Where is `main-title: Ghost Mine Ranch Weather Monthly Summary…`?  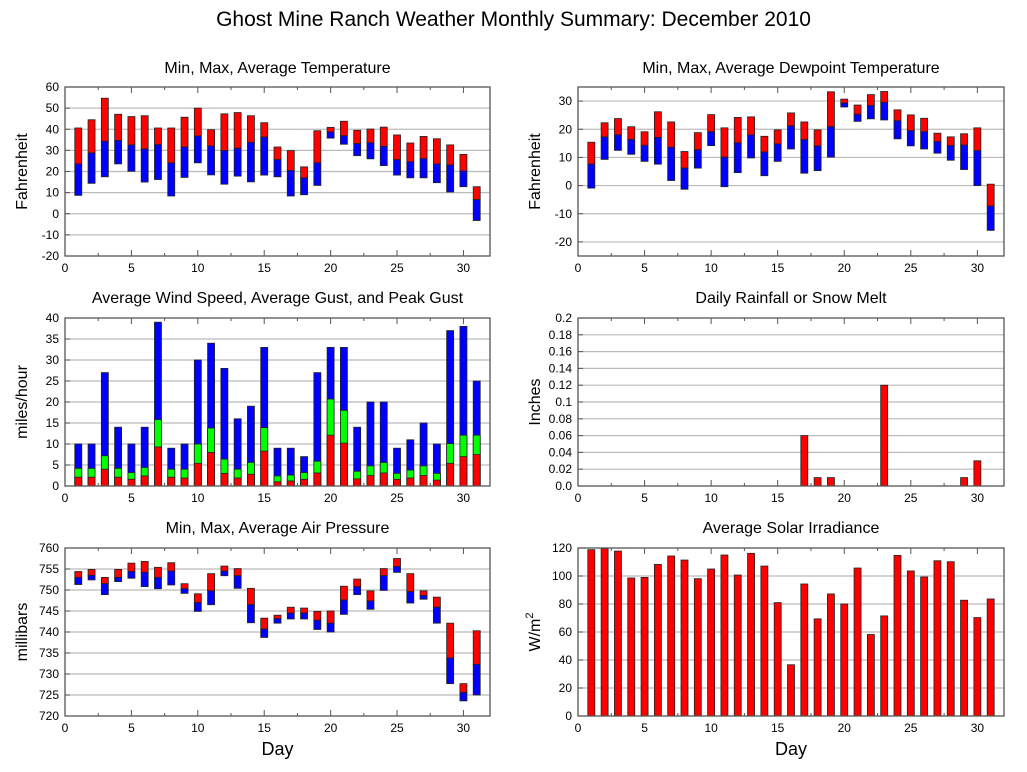
main-title: Ghost Mine Ranch Weather Monthly Summary… is located at coordinates (513, 19).